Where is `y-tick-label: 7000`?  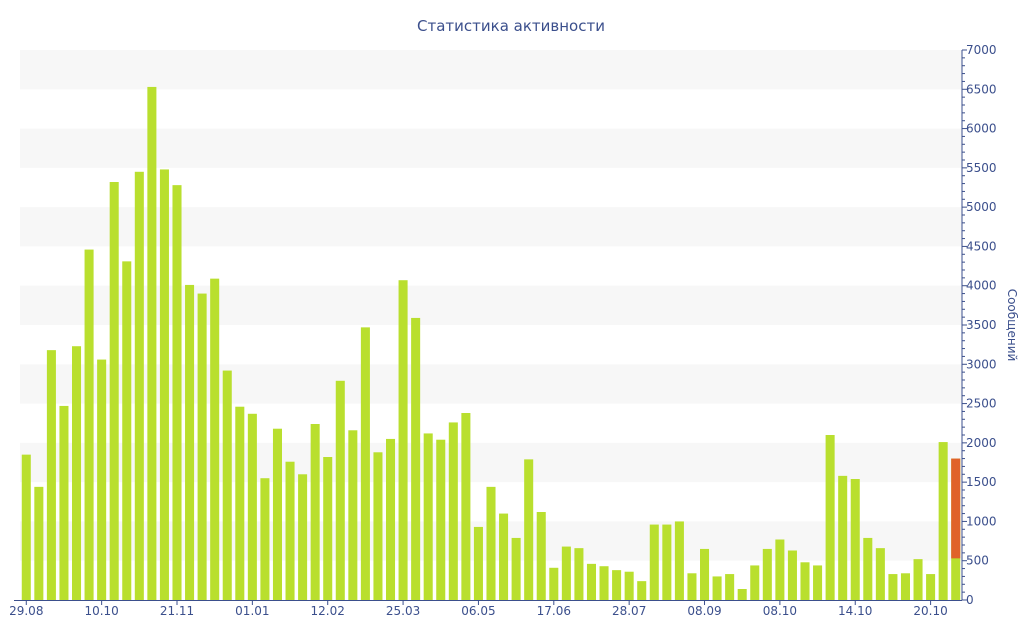 y-tick-label: 7000 is located at coordinates (981, 50).